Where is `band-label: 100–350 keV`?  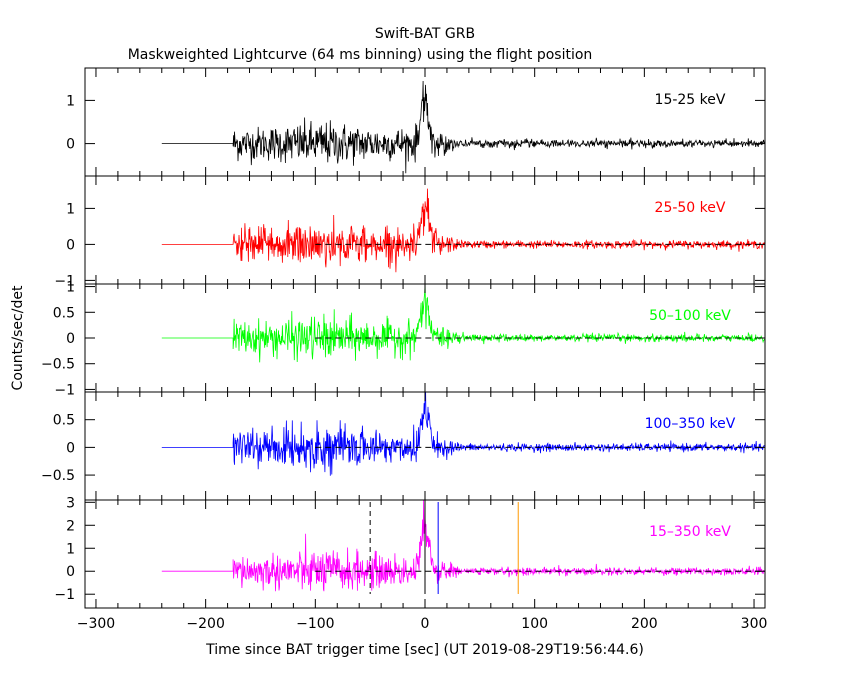
band-label: 100–350 keV is located at coordinates (690, 424).